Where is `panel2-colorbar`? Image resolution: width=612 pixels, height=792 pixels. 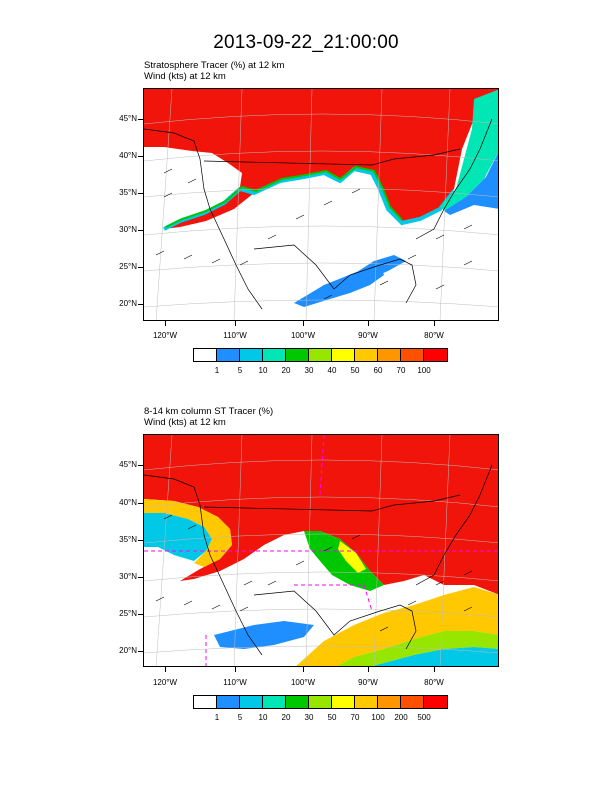
panel2-colorbar is located at coordinates (320, 702).